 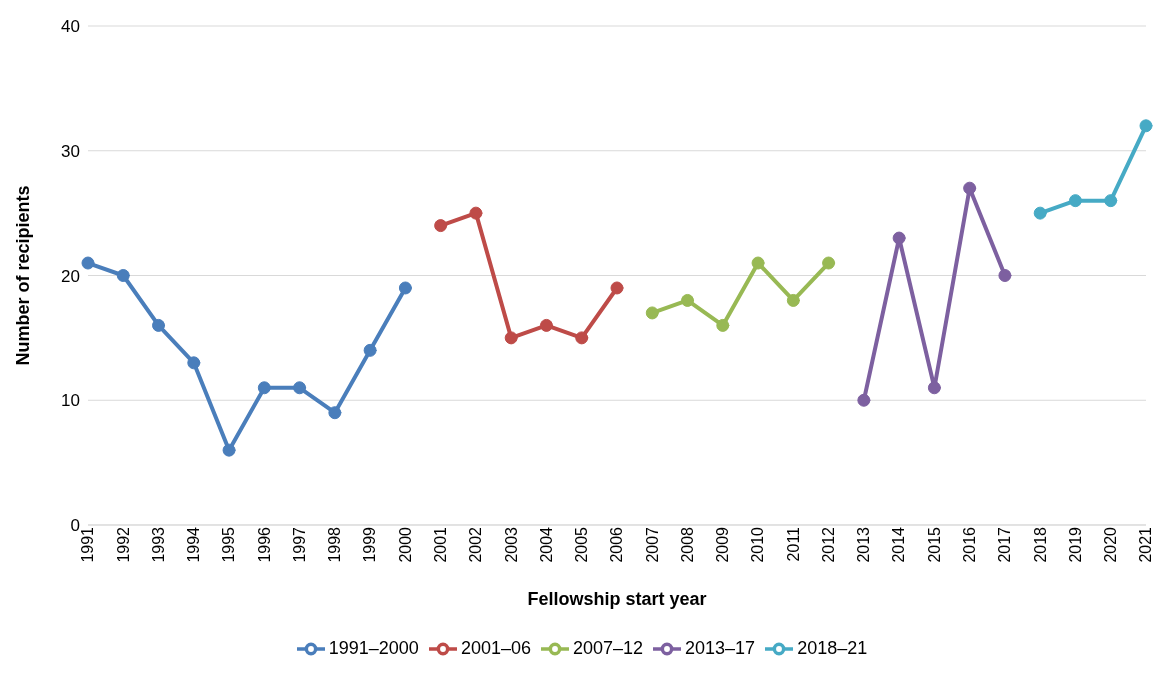 I want to click on y-tick-label: 30, so click(x=70, y=151).